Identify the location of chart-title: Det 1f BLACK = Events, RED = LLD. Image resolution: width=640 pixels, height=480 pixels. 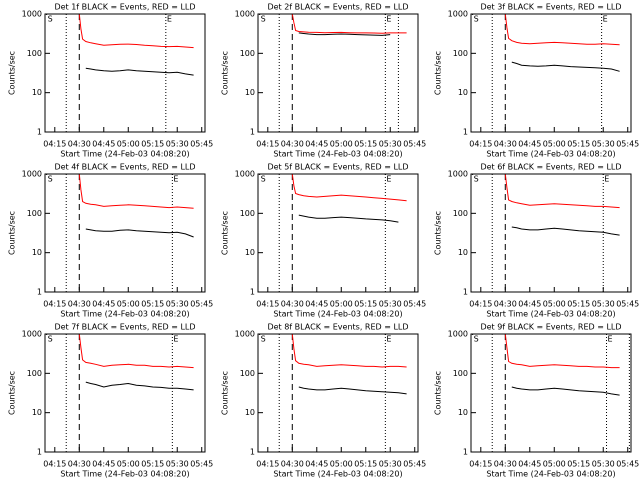
(124, 7).